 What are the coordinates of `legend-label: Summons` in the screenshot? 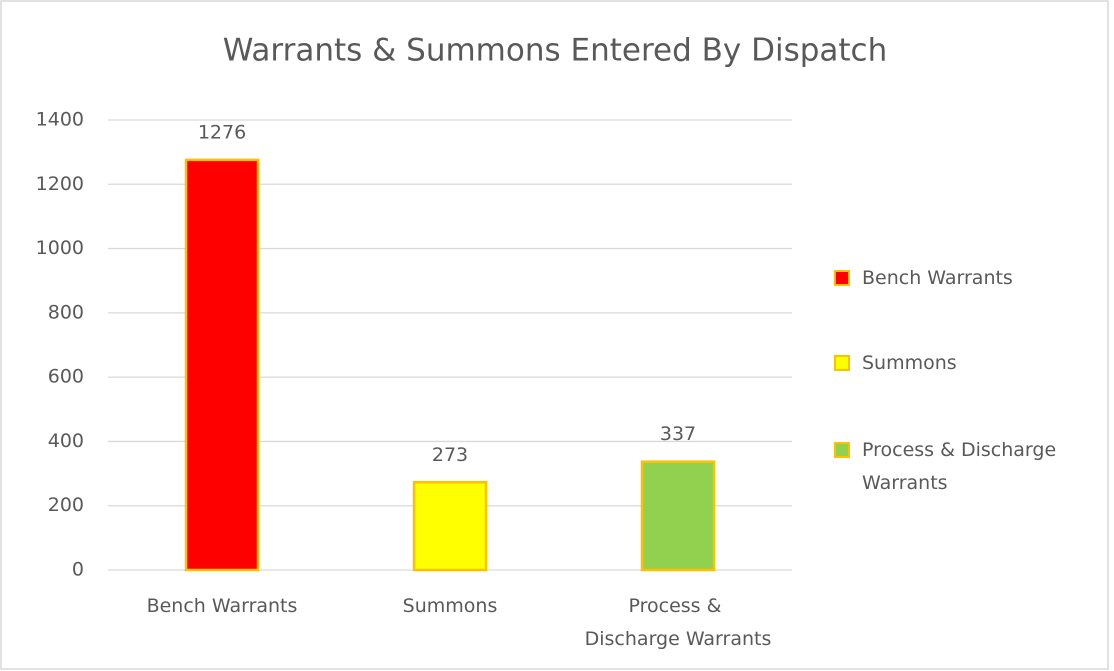 It's located at (909, 363).